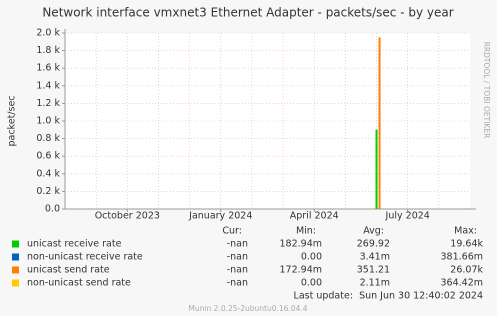 The height and width of the screenshot is (316, 497). Describe the element at coordinates (48, 85) in the screenshot. I see `y-tick-label: 1.4 k` at that location.